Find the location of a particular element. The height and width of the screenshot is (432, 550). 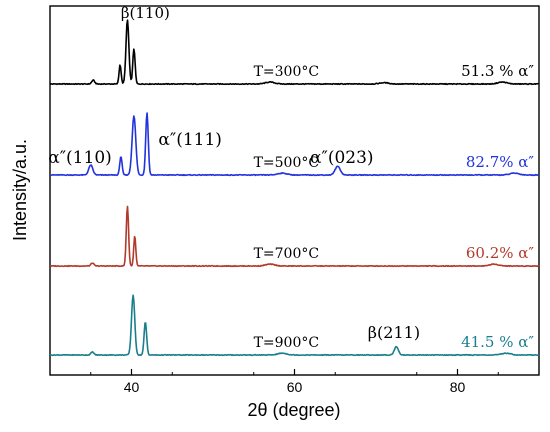

x-tick-label: 80 is located at coordinates (458, 387).